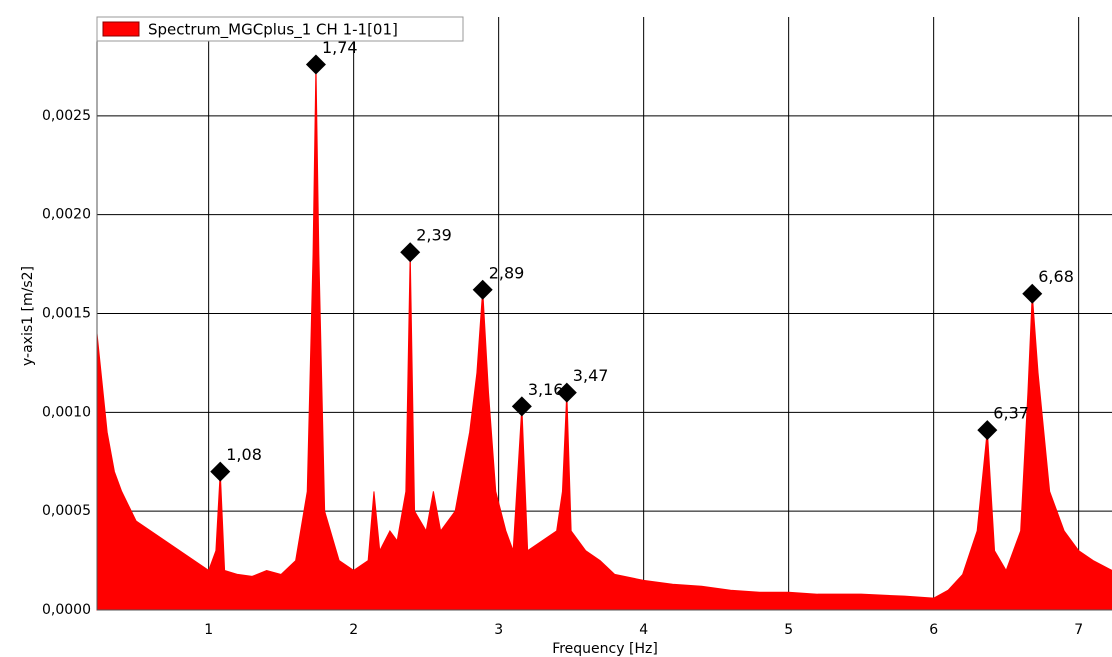 The image size is (1112, 657). I want to click on peak-label: 3,16, so click(546, 389).